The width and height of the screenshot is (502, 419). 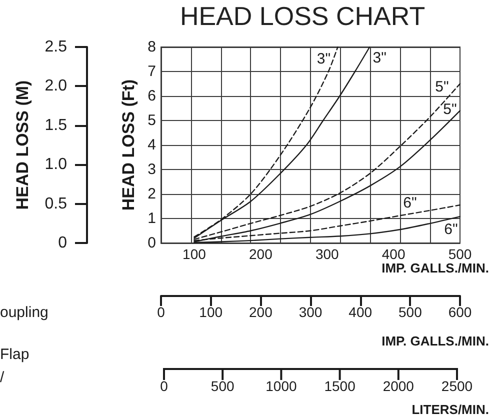 I want to click on x2-tick-label: 100, so click(x=211, y=312).